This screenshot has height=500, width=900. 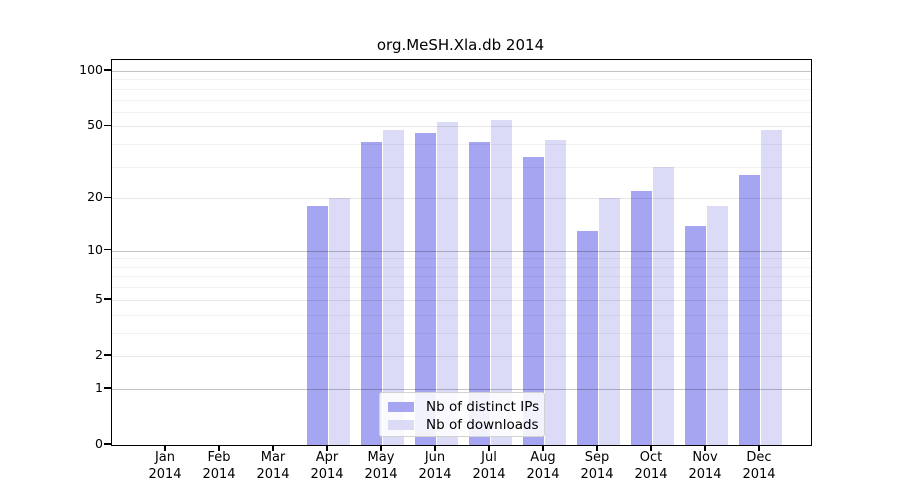 I want to click on y-tick-label-5: 5, so click(x=99, y=298).